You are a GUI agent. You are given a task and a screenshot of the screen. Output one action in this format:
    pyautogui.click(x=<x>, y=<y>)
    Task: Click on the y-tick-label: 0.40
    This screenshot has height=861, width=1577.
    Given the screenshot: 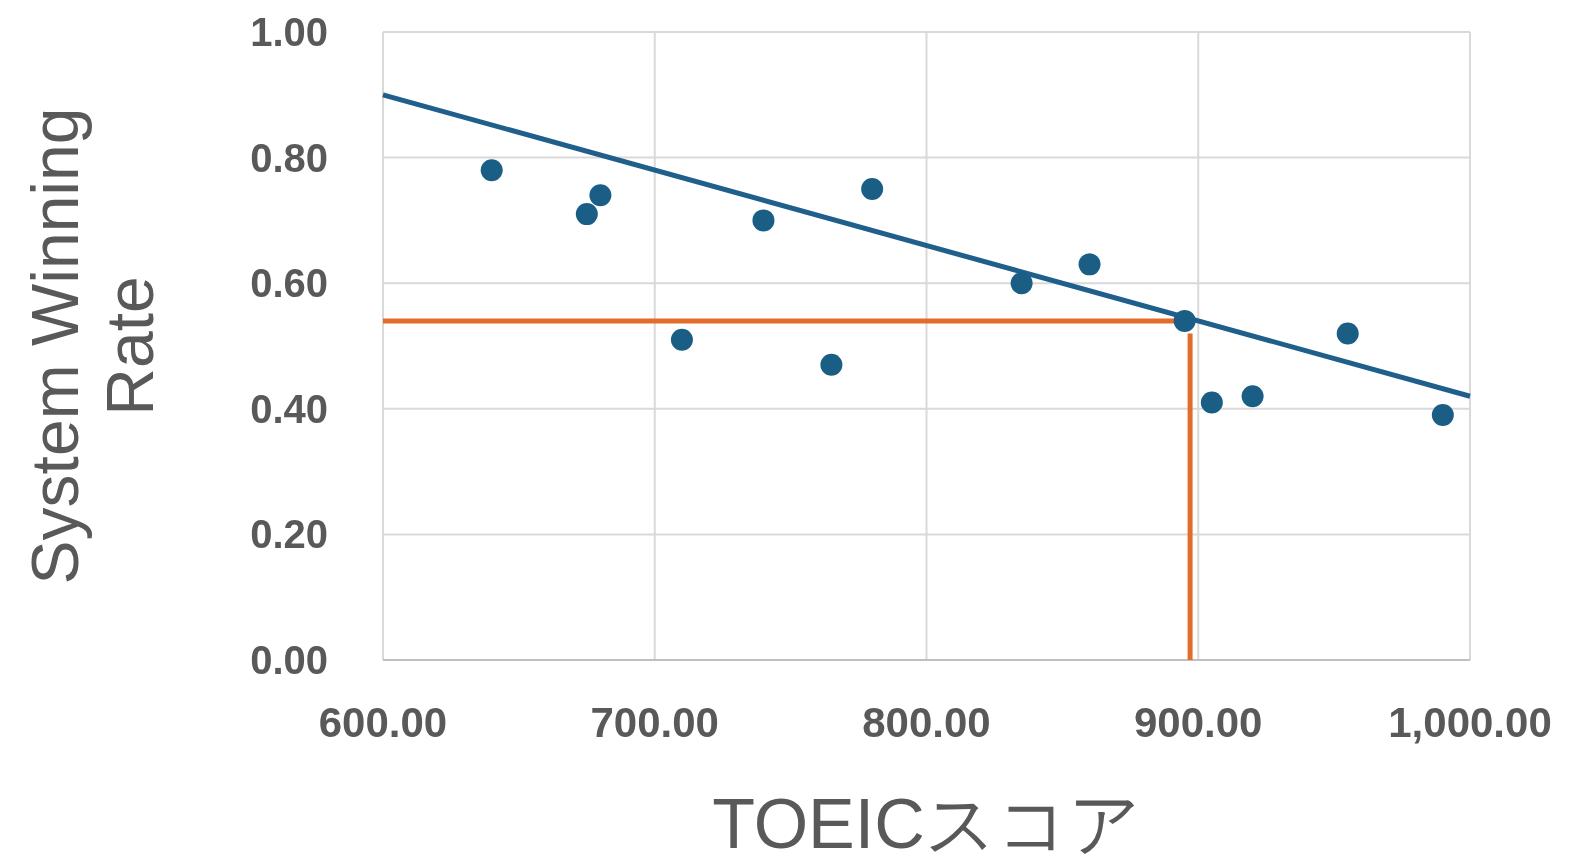 What is the action you would take?
    pyautogui.click(x=289, y=408)
    